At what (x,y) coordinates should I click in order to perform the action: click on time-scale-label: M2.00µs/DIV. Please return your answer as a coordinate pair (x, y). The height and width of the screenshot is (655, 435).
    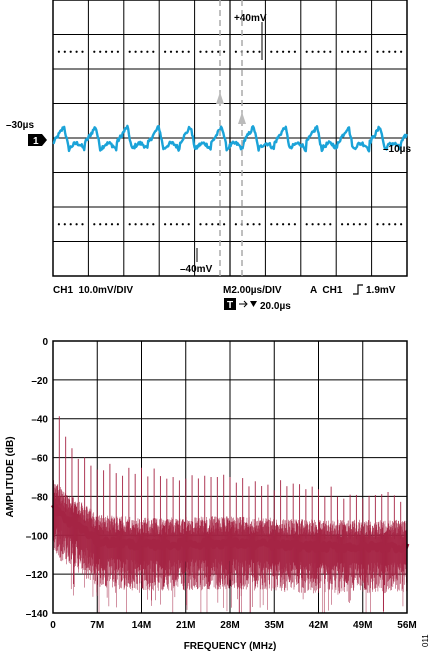
    Looking at the image, I should click on (252, 290).